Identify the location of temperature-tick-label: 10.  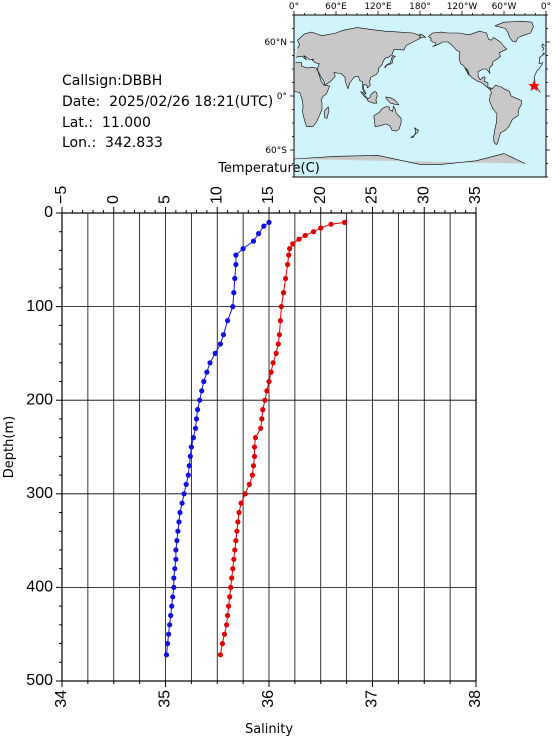
(216, 195).